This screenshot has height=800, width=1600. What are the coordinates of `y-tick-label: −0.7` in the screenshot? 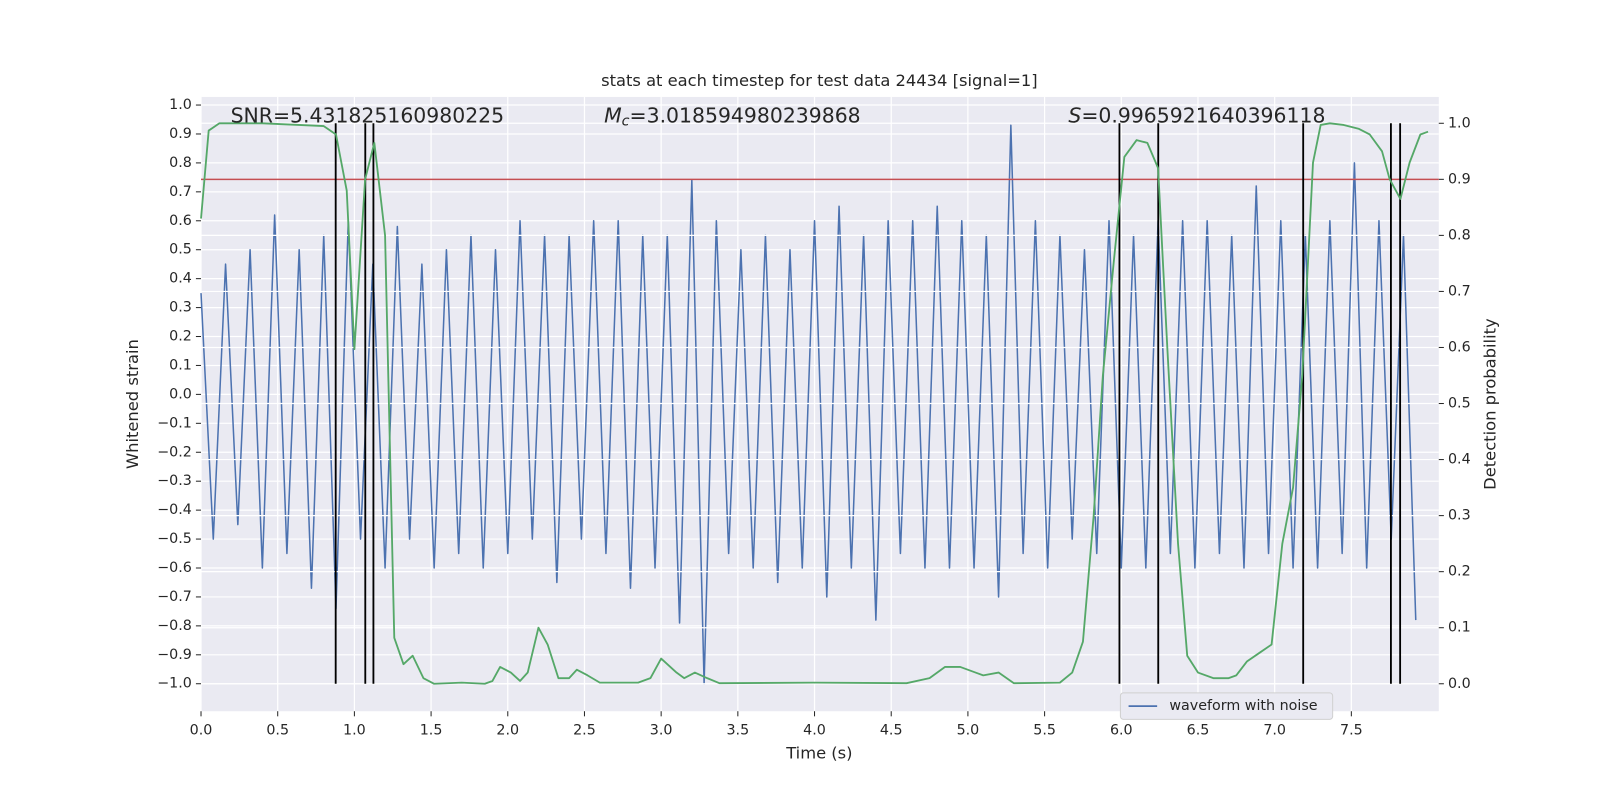 It's located at (174, 597).